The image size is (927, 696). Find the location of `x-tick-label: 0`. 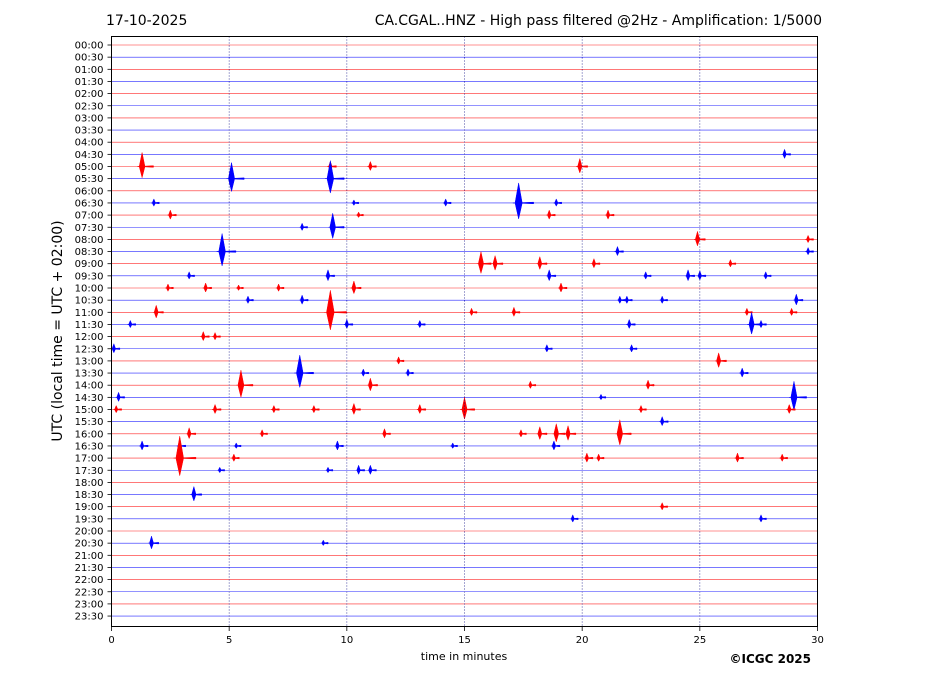

x-tick-label: 0 is located at coordinates (111, 640).